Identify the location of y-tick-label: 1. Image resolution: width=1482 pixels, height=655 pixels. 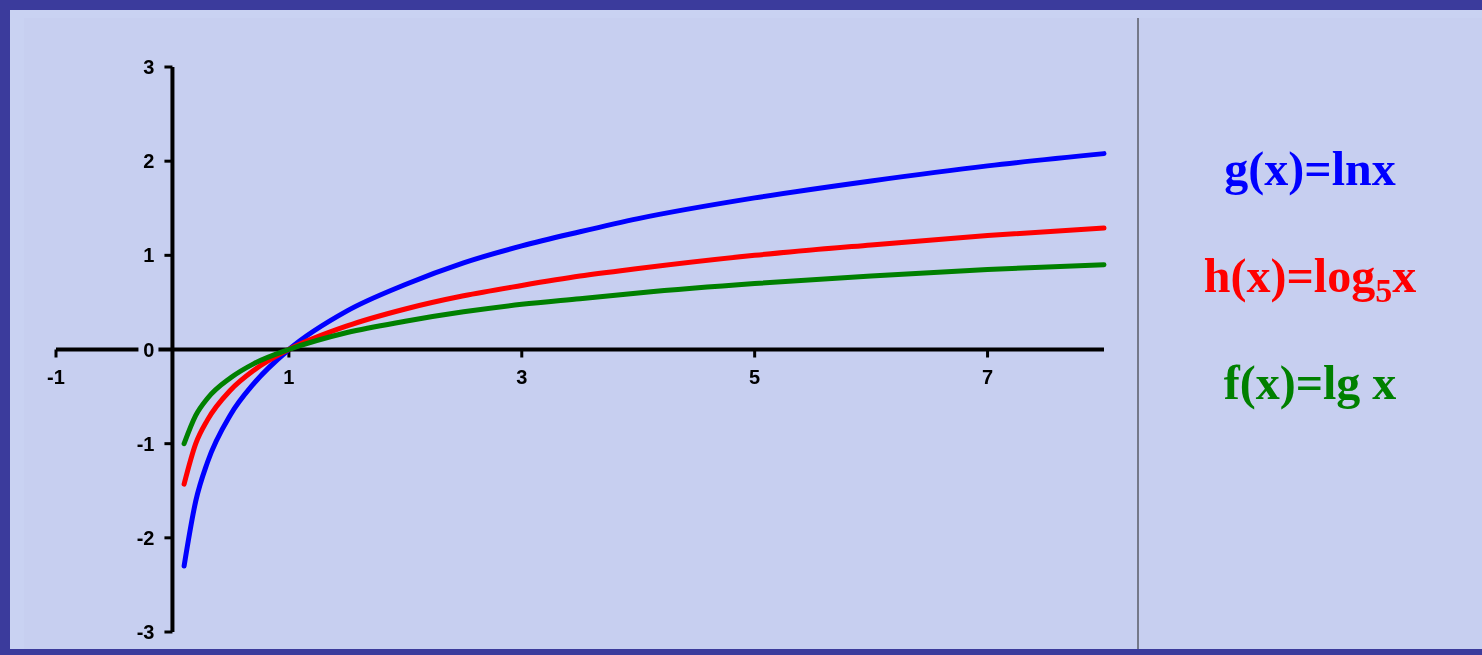
(149, 255).